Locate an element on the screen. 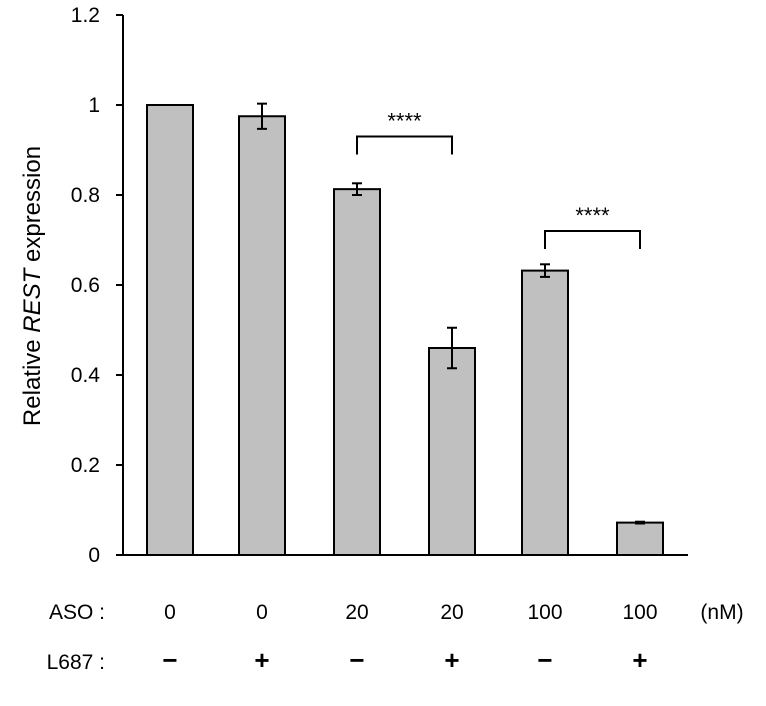 This screenshot has height=706, width=766. y-axis-label: Relative REST expression is located at coordinates (32, 286).